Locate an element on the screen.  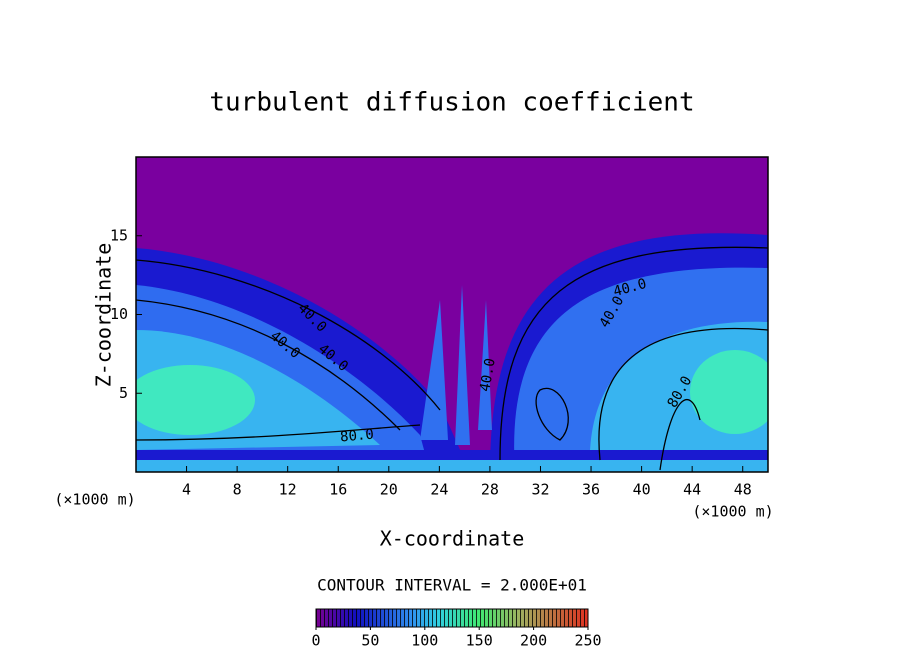
x-tick-label: 16 is located at coordinates (338, 490).